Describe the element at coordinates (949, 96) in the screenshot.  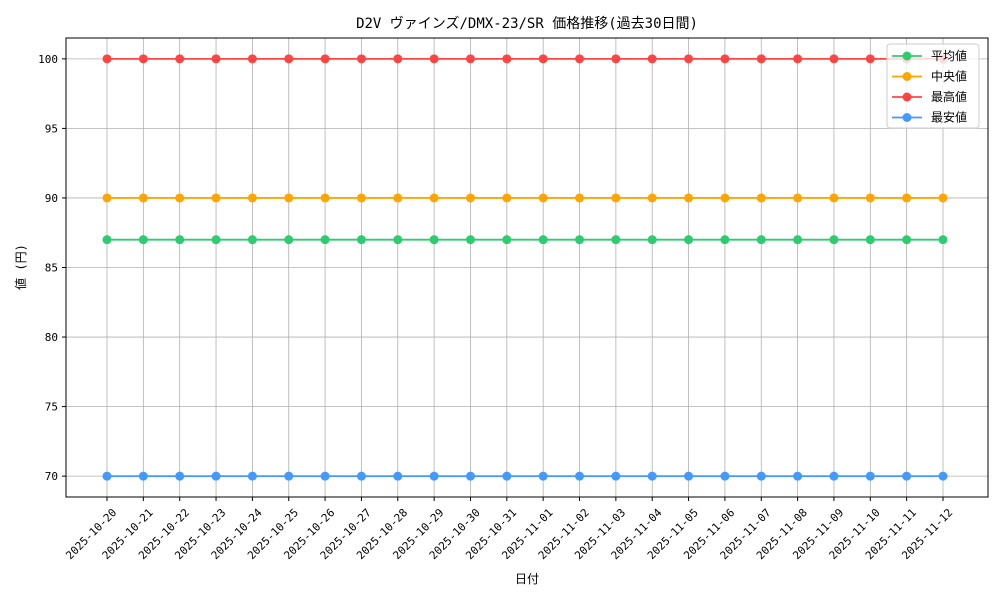
I see `legend-label: 最高値` at that location.